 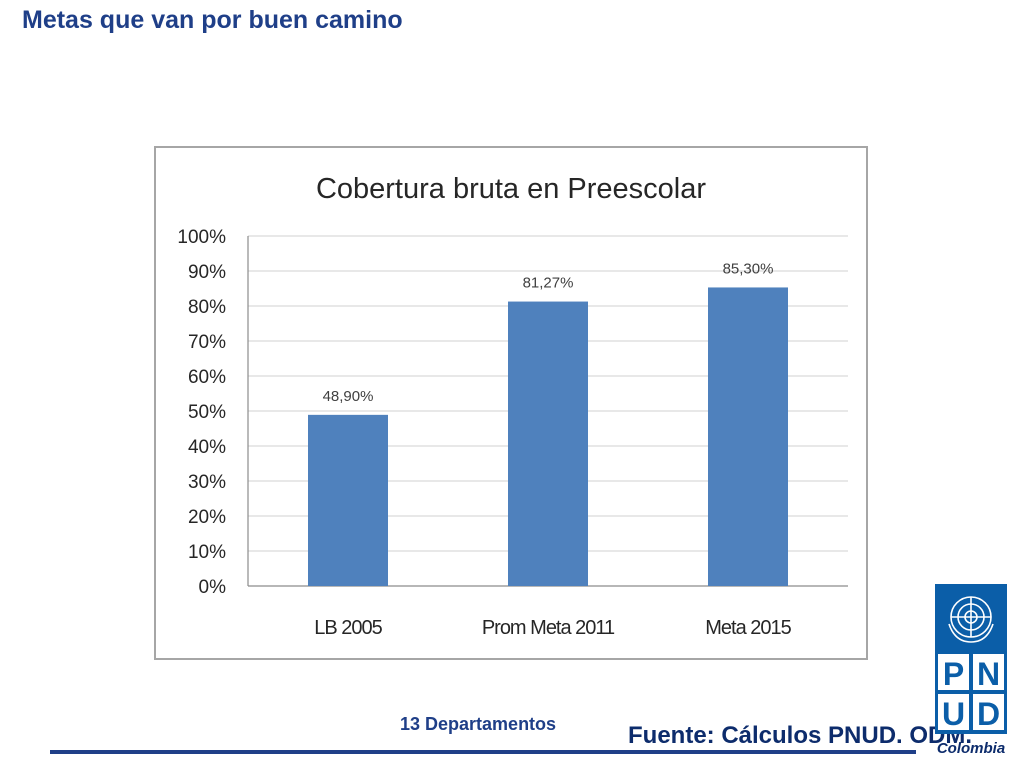 I want to click on logo-letter: N, so click(x=988, y=674).